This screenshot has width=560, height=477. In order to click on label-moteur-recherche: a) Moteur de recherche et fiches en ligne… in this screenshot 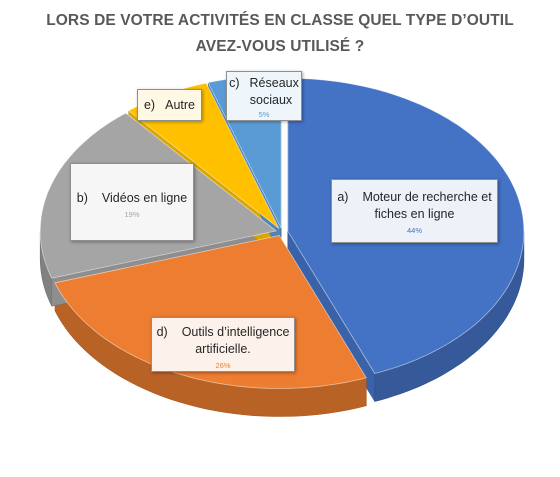, I will do `click(414, 211)`.